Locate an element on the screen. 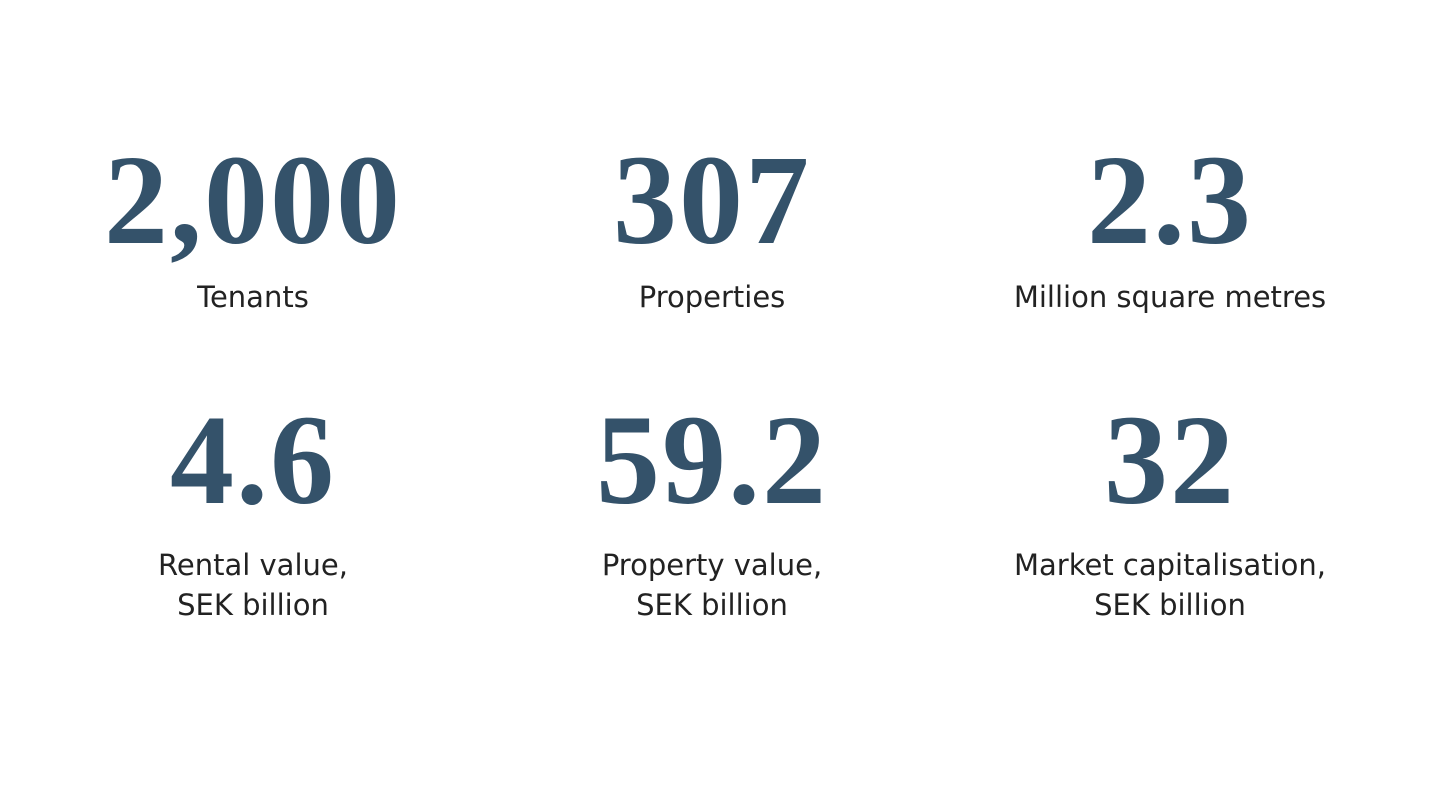  stat-value: 32 is located at coordinates (1170, 460).